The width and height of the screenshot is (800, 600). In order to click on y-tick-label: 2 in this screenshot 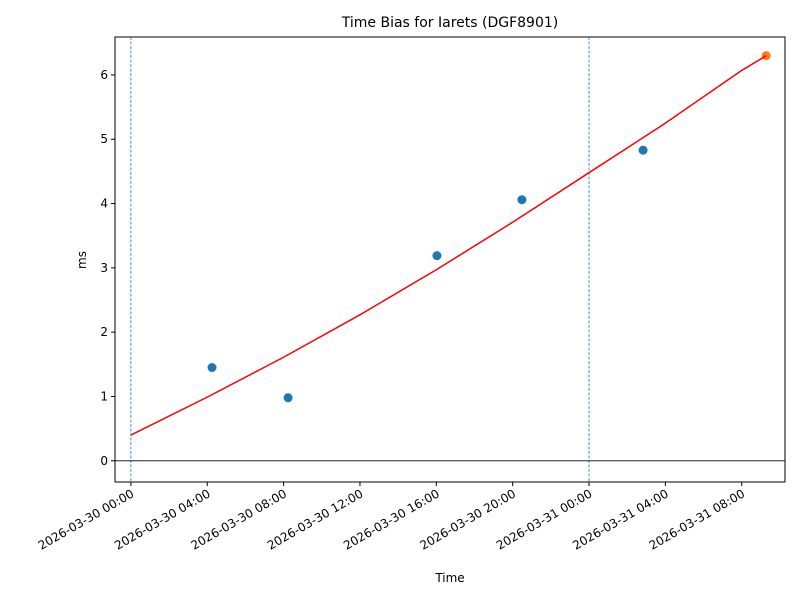, I will do `click(104, 332)`.